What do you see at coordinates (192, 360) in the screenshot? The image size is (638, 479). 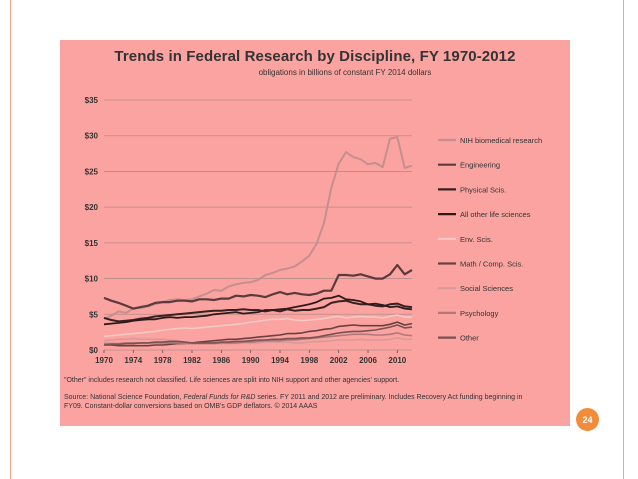 I see `x-tick-label: 1982` at bounding box center [192, 360].